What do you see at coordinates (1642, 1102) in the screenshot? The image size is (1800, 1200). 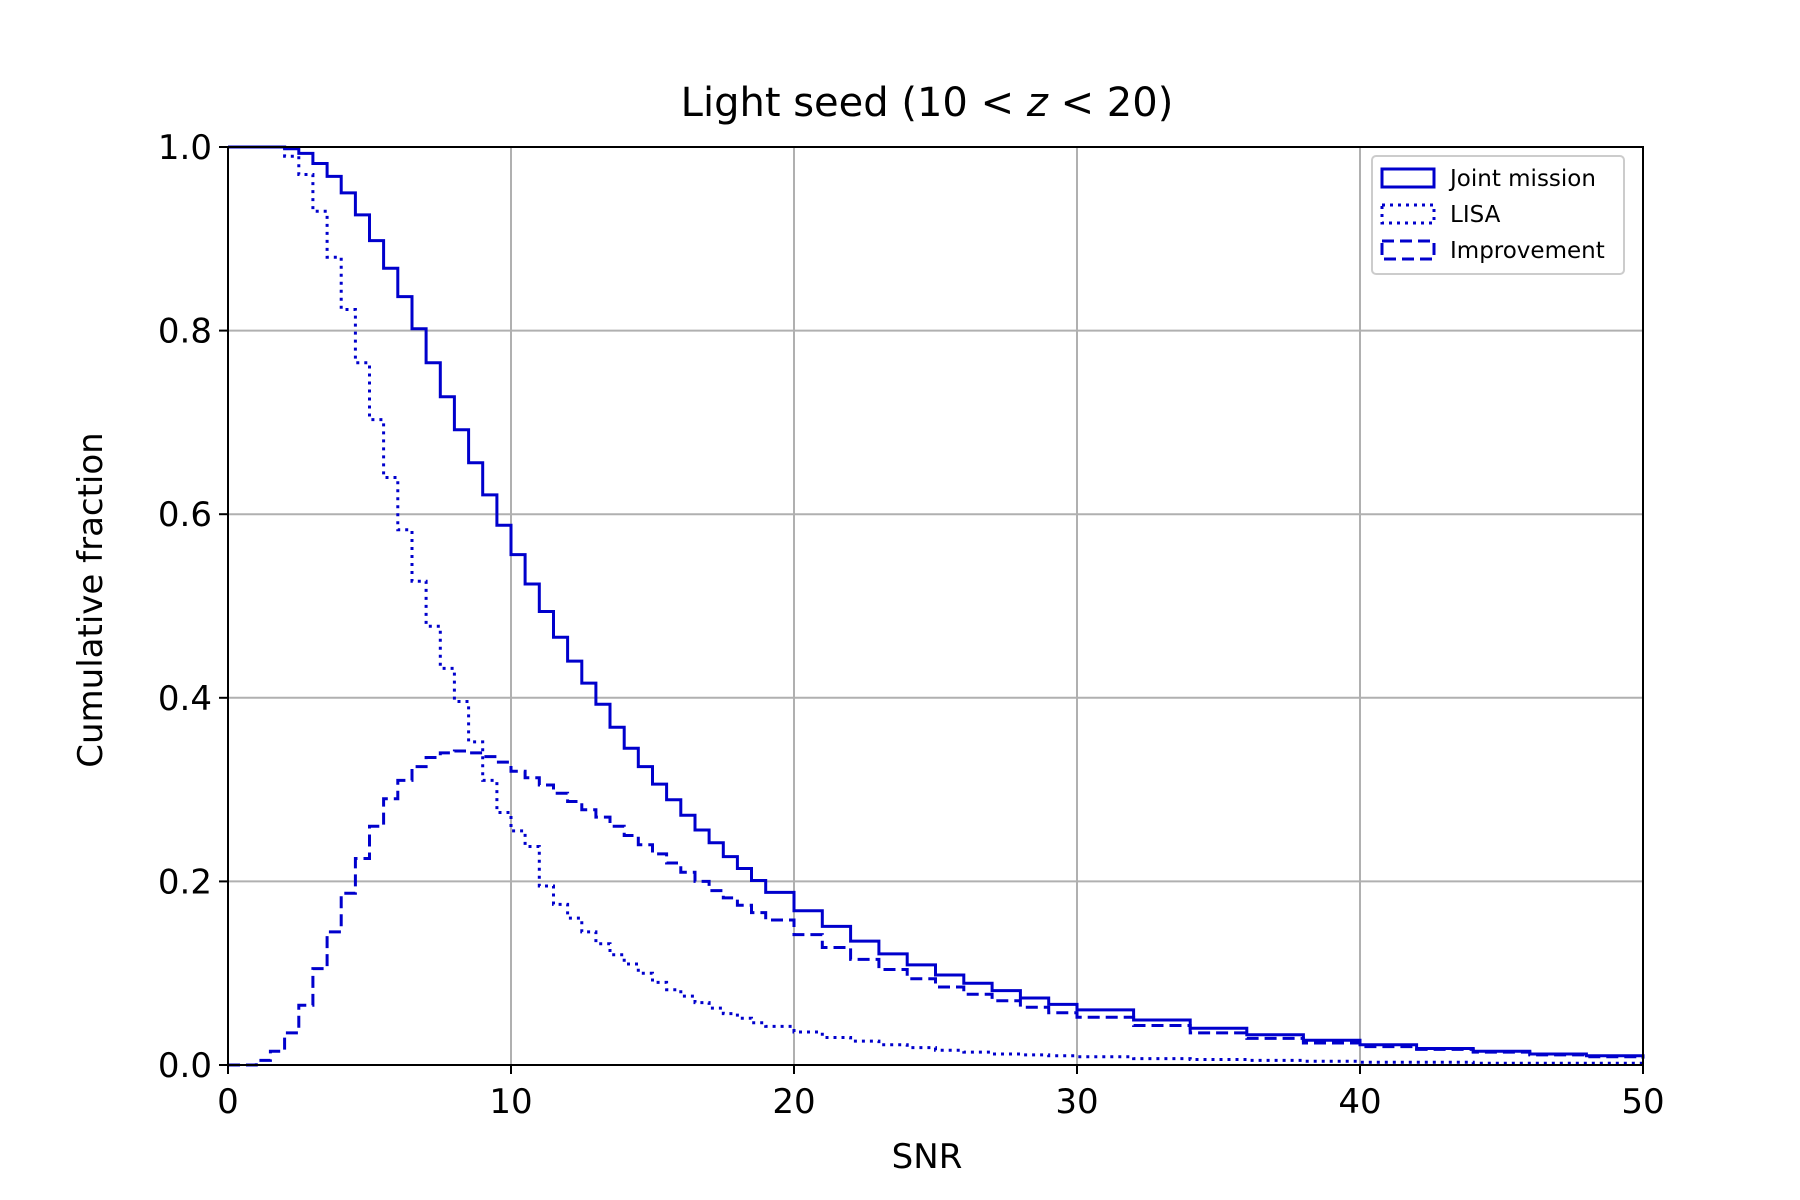 I see `x-tick-label: 50` at bounding box center [1642, 1102].